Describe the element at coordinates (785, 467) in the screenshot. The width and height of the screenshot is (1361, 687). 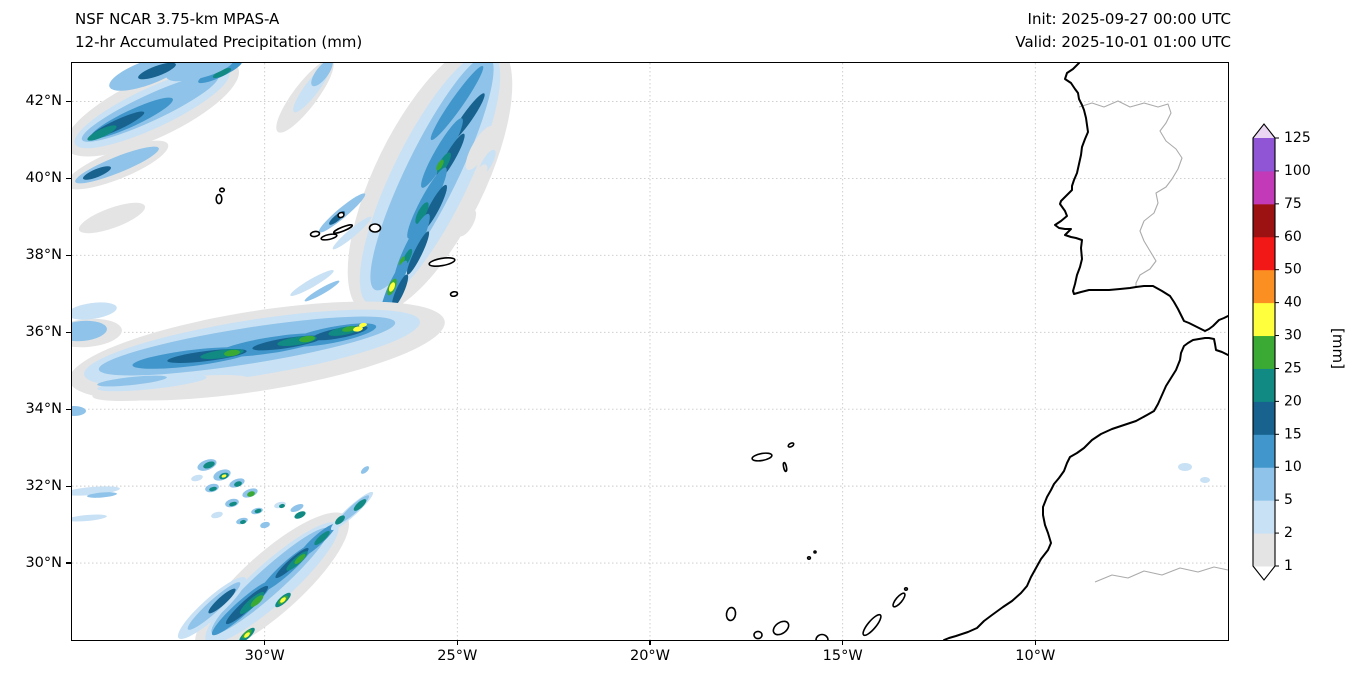
I see `island-desertas` at that location.